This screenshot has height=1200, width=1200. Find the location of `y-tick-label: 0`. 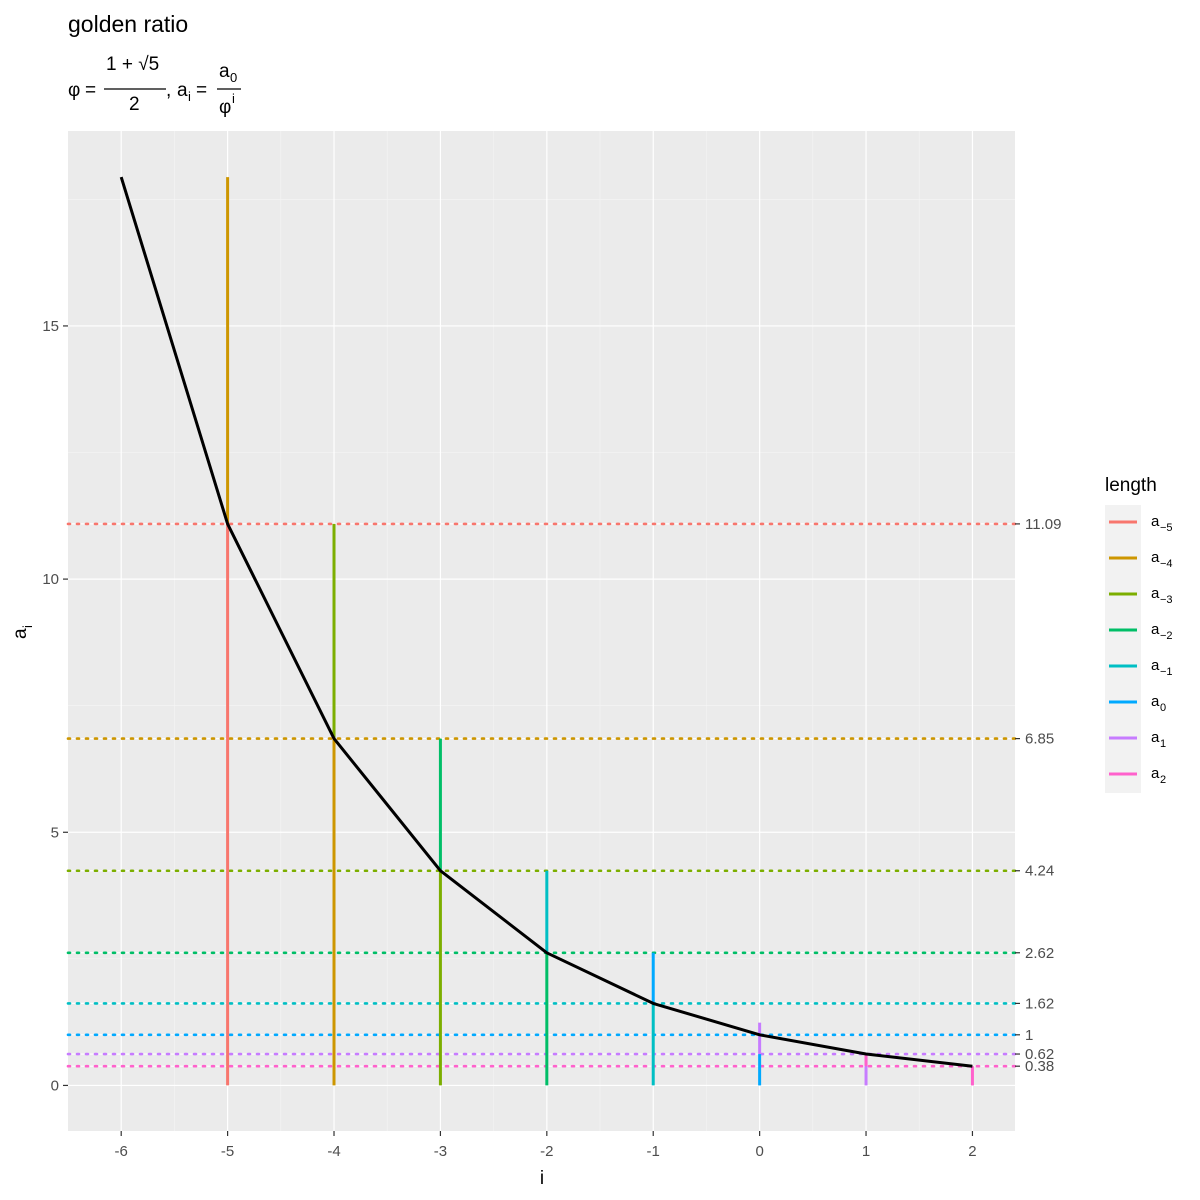

y-tick-label: 0 is located at coordinates (55, 1085).